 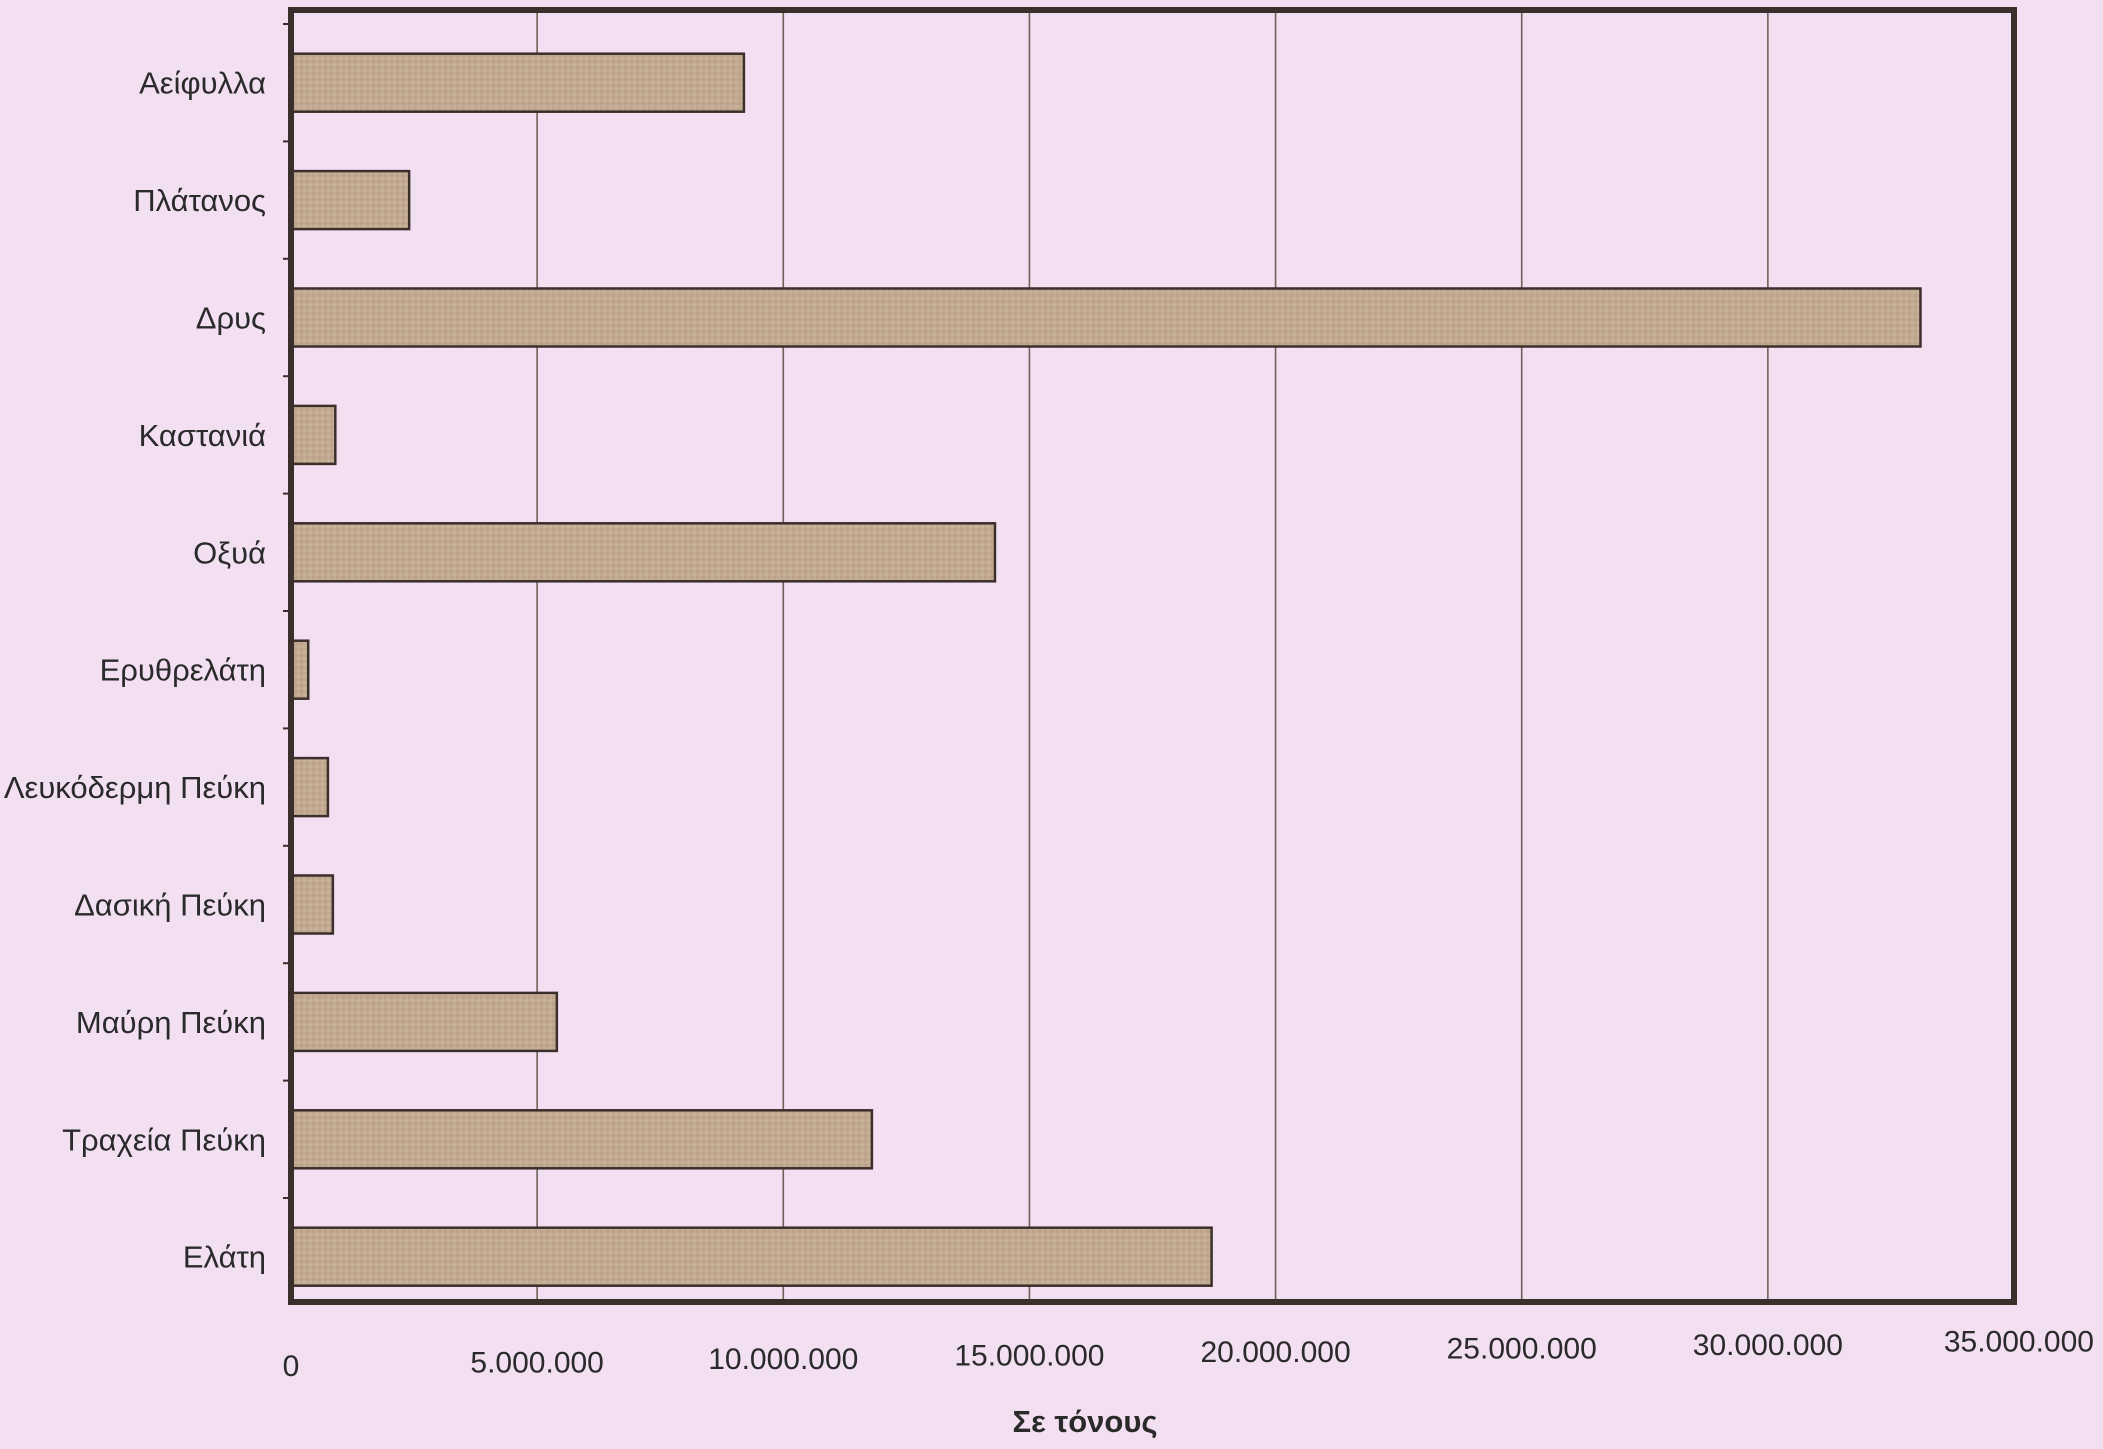 What do you see at coordinates (1768, 1345) in the screenshot?
I see `x-tick-label: 30.000.000` at bounding box center [1768, 1345].